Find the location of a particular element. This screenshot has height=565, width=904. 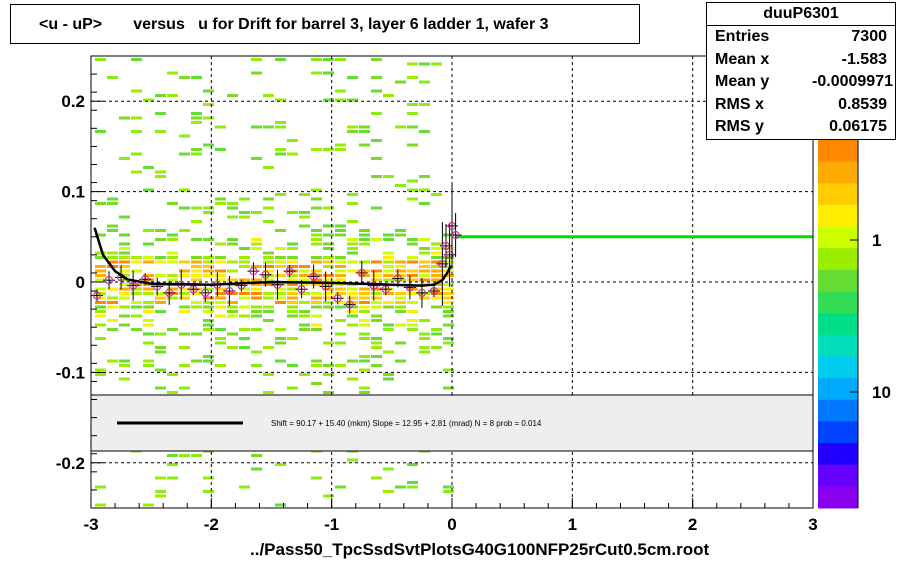

stats-name: duuP6301 is located at coordinates (801, 14).